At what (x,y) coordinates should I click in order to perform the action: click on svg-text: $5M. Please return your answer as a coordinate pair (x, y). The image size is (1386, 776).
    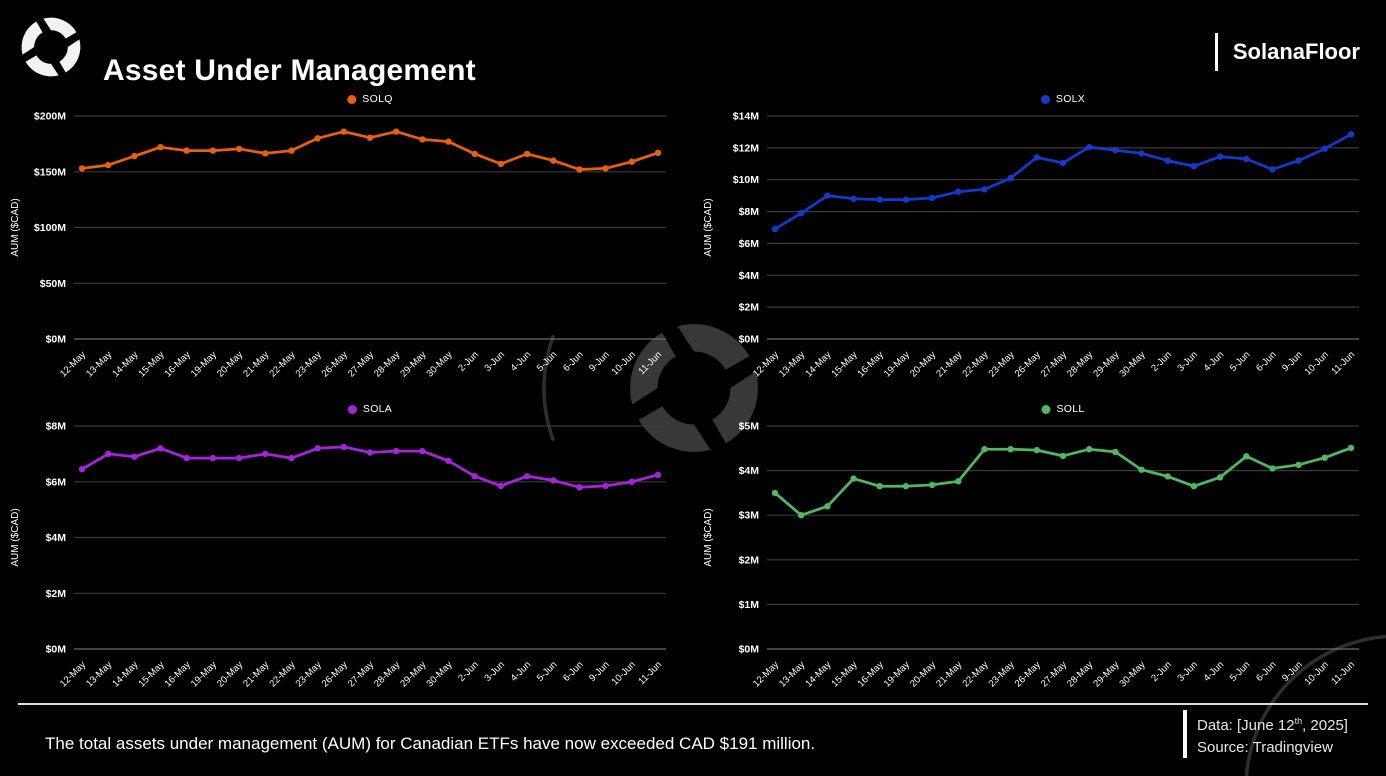
    Looking at the image, I should click on (749, 427).